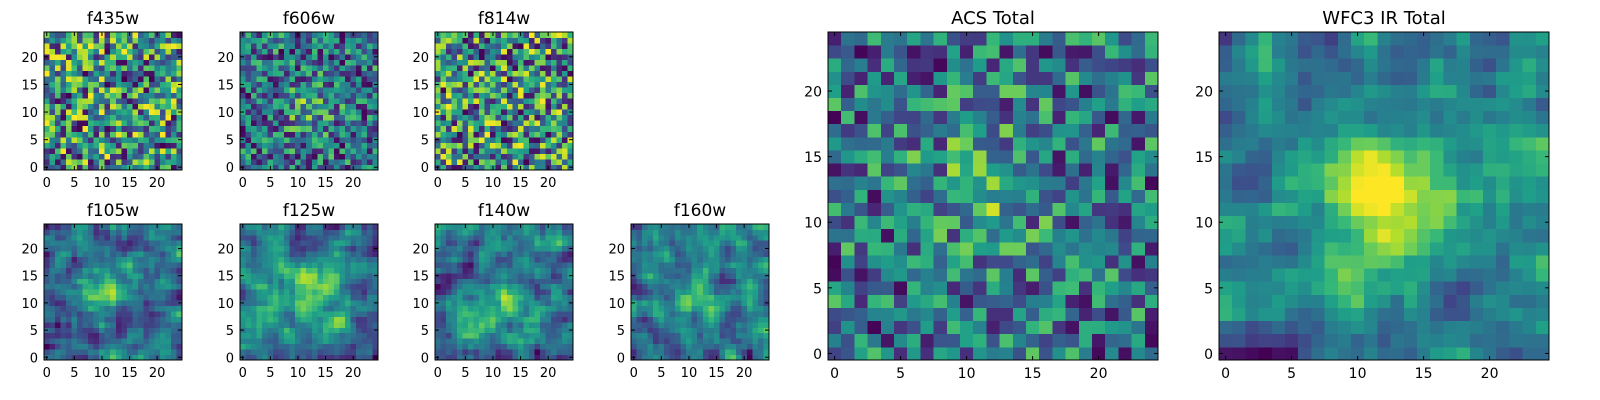 Image resolution: width=1600 pixels, height=400 pixels. What do you see at coordinates (102, 373) in the screenshot?
I see `x-tick-label: 10` at bounding box center [102, 373].